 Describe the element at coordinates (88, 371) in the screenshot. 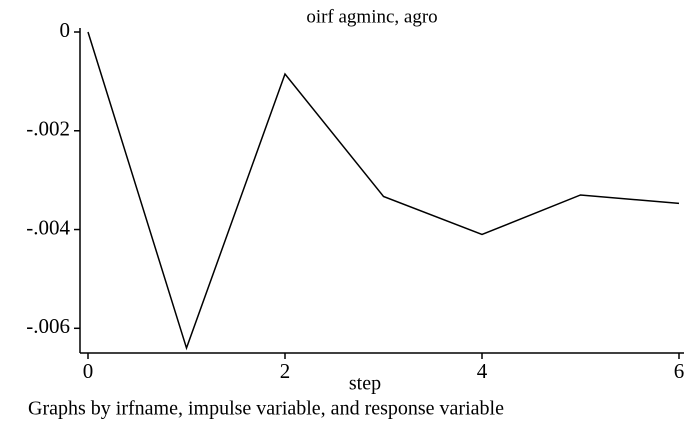

I see `x-tick-label: 0` at that location.